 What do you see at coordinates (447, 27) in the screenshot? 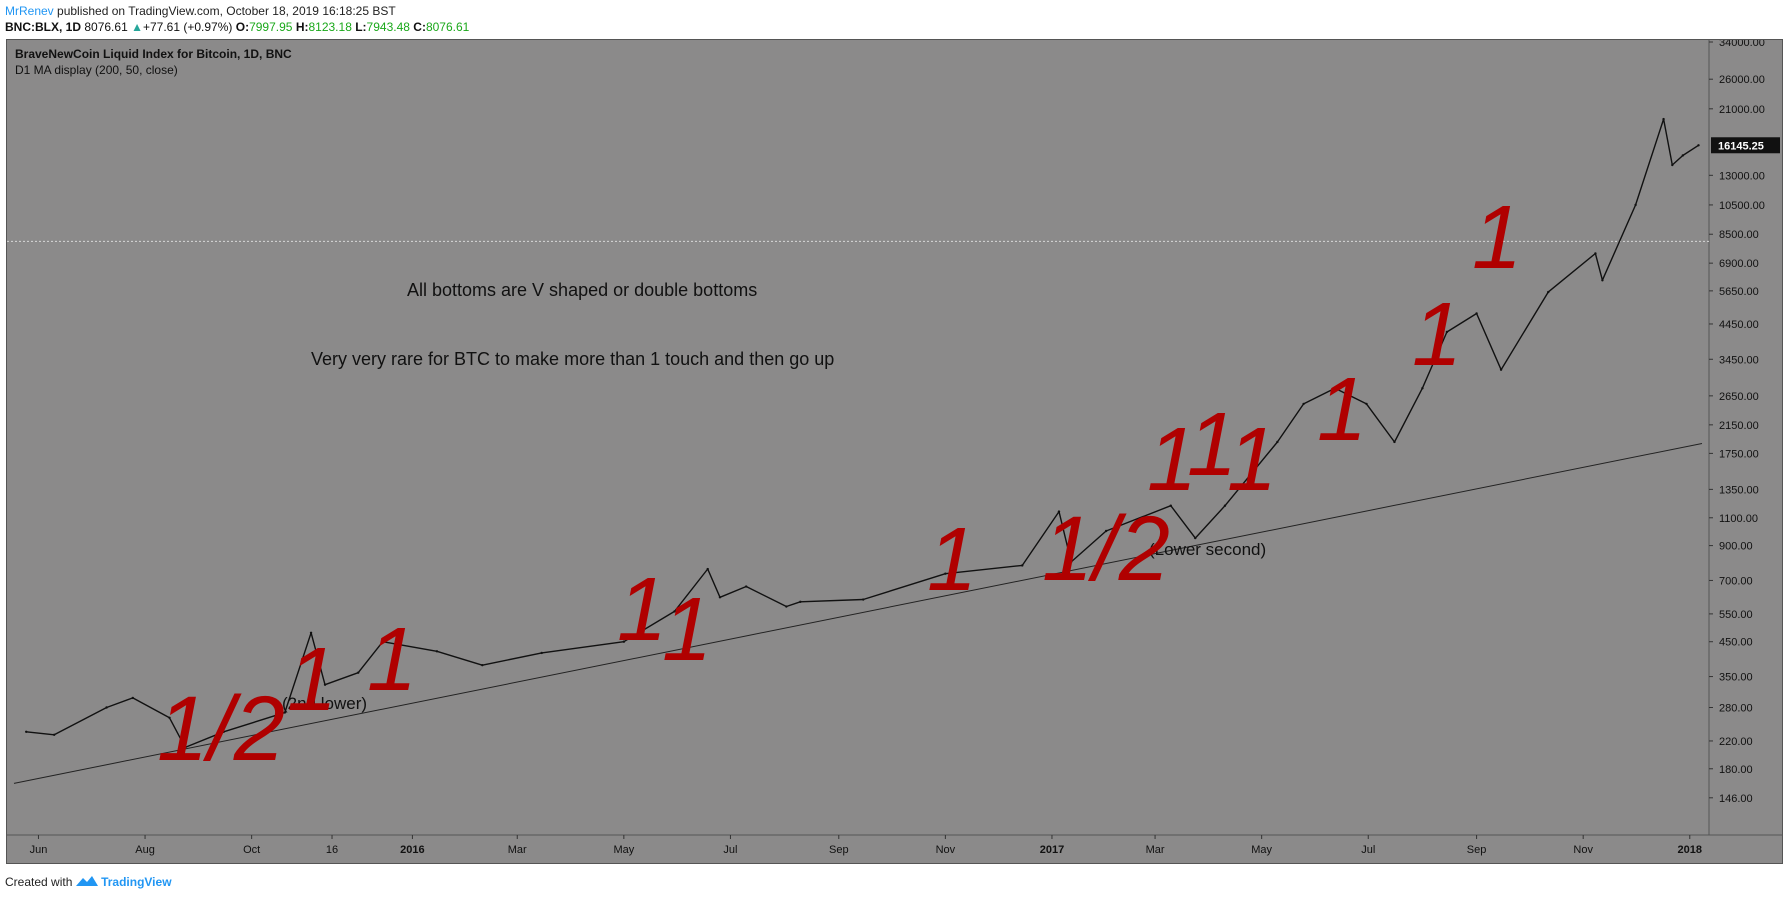
I see `close-value: 8076.61` at bounding box center [447, 27].